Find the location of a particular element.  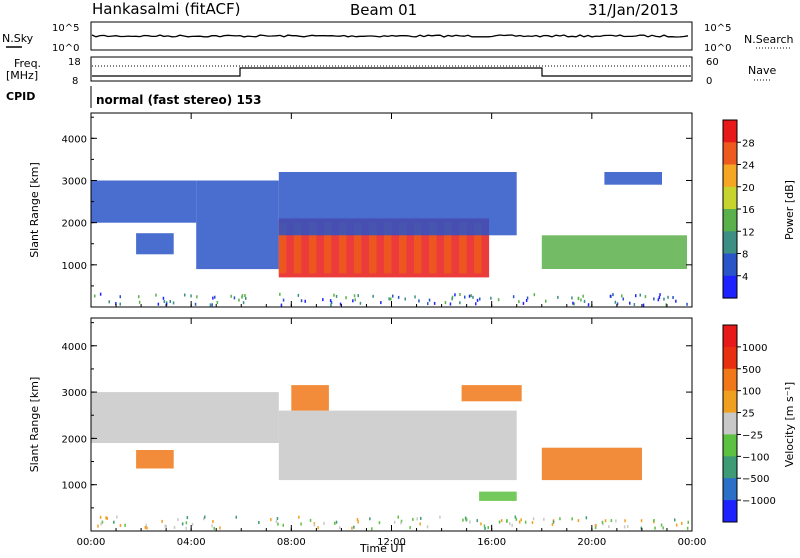

colorbar-tick-label: 20 is located at coordinates (748, 188).